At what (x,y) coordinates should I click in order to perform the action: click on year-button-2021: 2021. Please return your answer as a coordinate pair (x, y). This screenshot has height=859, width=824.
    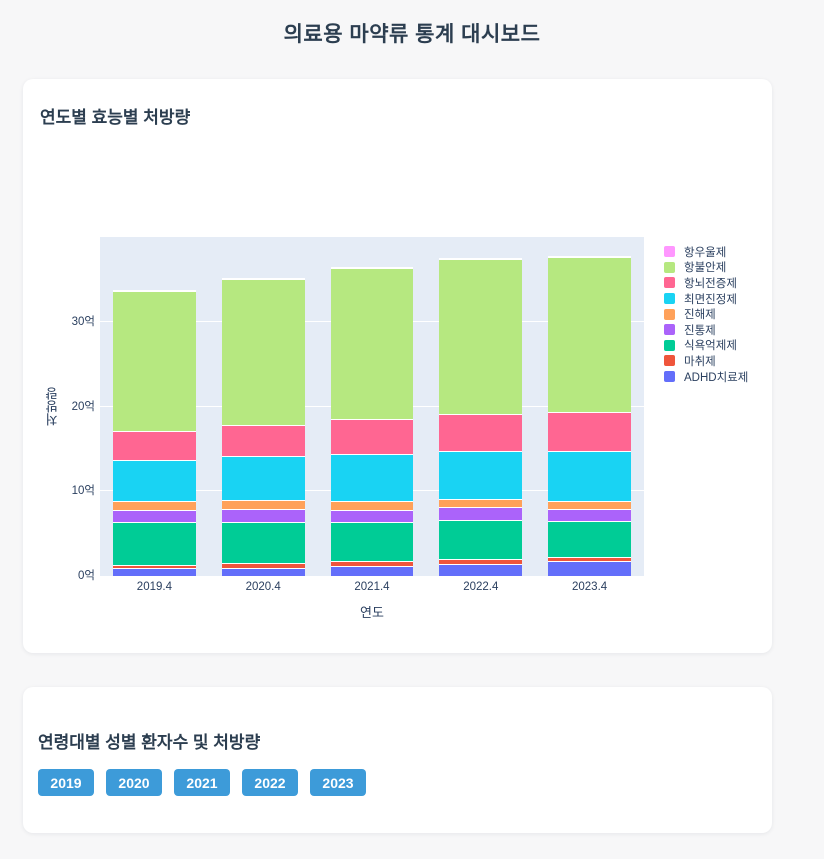
    Looking at the image, I should click on (202, 782).